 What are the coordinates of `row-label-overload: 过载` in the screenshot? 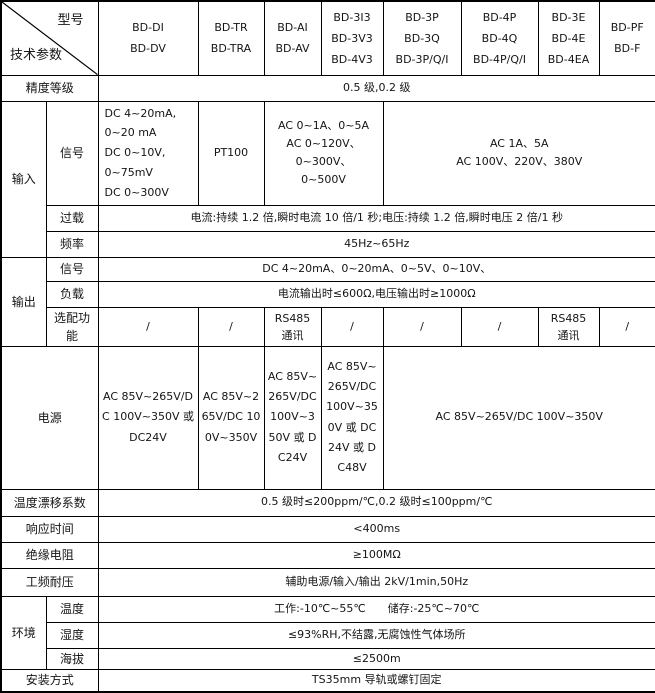 It's located at (72, 218).